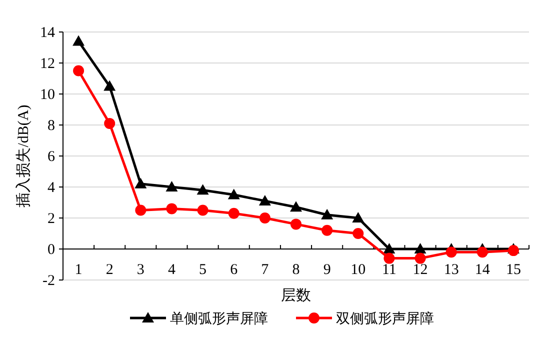  I want to click on y-axis-title: 插入损失/dB(A), so click(23, 156).